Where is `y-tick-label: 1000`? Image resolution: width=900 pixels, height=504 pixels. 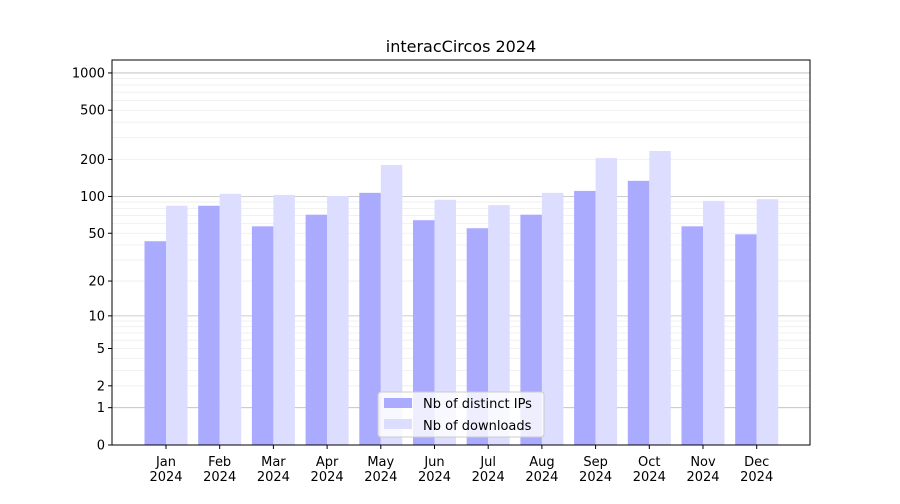 y-tick-label: 1000 is located at coordinates (88, 73).